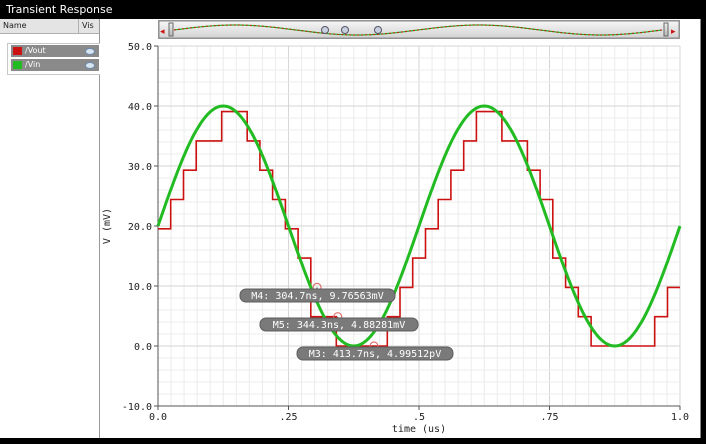 The image size is (706, 444). I want to click on signal-label-vout: /Vout, so click(35, 50).